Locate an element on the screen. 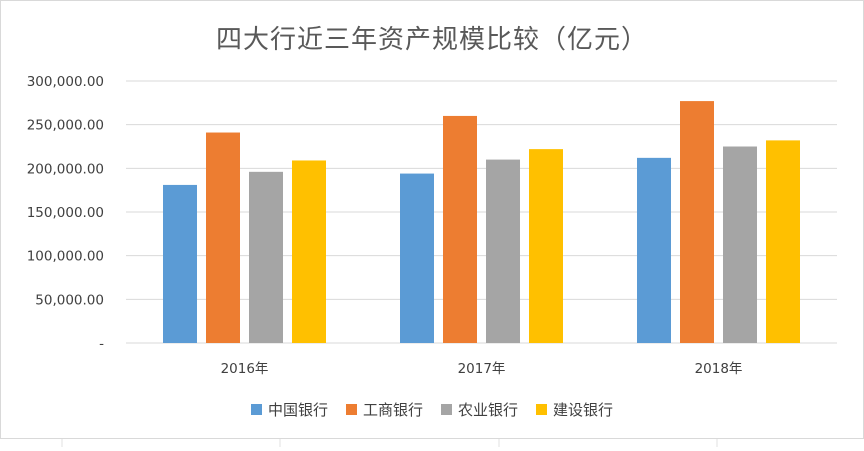  legend-item: 建设银行 is located at coordinates (574, 409).